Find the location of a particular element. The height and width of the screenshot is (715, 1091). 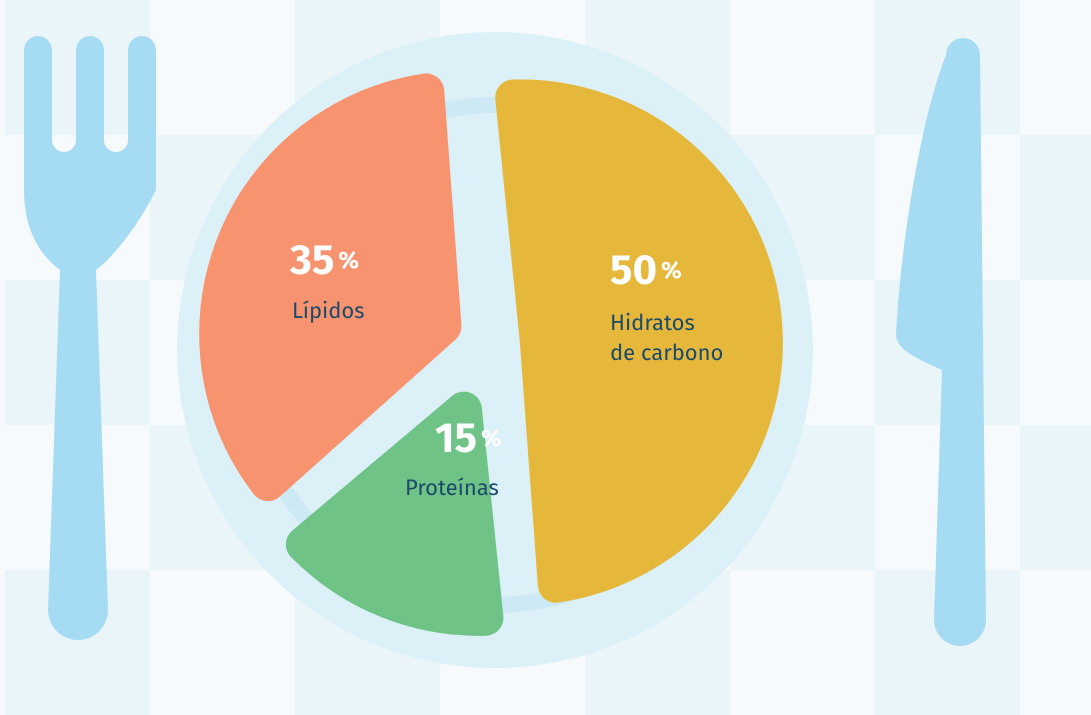

value-label: 35% is located at coordinates (324, 261).